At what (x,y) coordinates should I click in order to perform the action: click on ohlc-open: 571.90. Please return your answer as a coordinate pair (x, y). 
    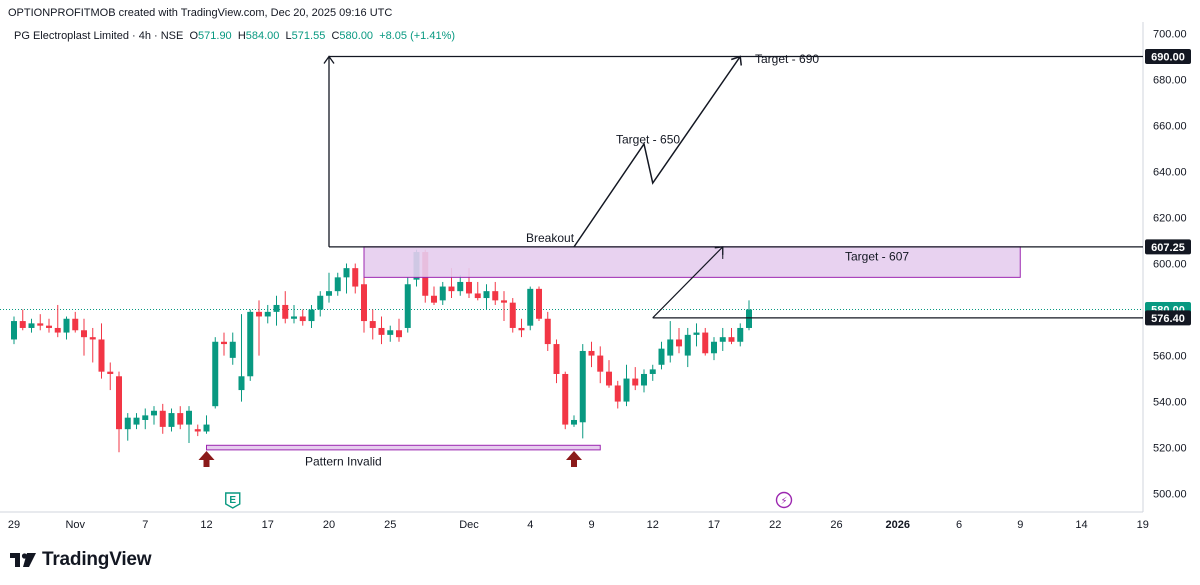
    Looking at the image, I should click on (215, 36).